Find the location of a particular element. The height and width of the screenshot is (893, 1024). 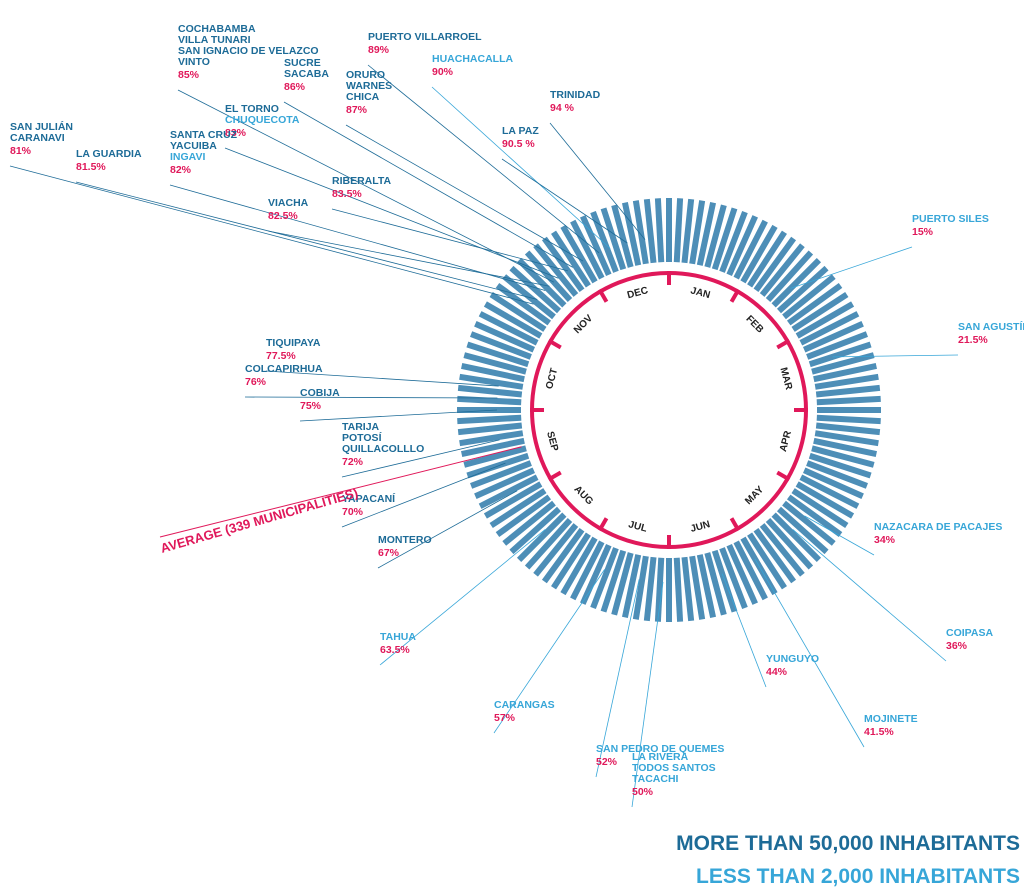

month-label: MAY is located at coordinates (754, 495).